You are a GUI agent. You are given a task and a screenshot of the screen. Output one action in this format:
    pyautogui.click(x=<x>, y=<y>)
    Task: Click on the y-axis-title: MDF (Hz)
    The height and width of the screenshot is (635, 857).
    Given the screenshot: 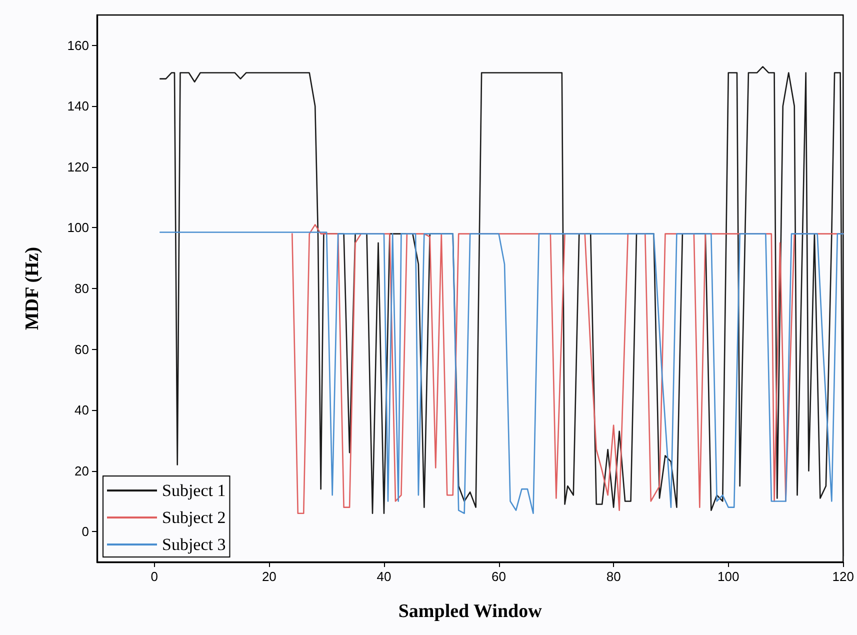 What is the action you would take?
    pyautogui.click(x=32, y=288)
    